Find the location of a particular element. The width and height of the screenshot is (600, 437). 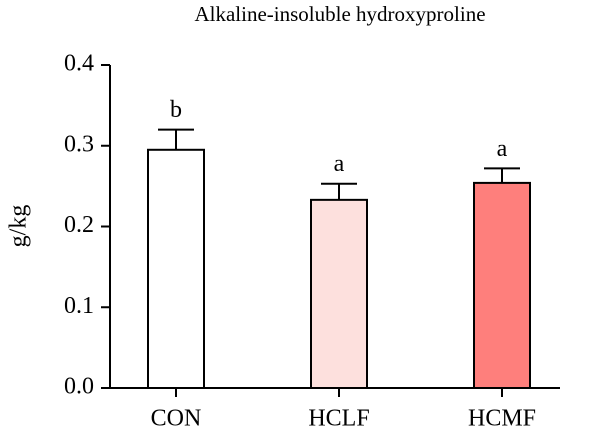

x-tick-label: CON is located at coordinates (176, 419).